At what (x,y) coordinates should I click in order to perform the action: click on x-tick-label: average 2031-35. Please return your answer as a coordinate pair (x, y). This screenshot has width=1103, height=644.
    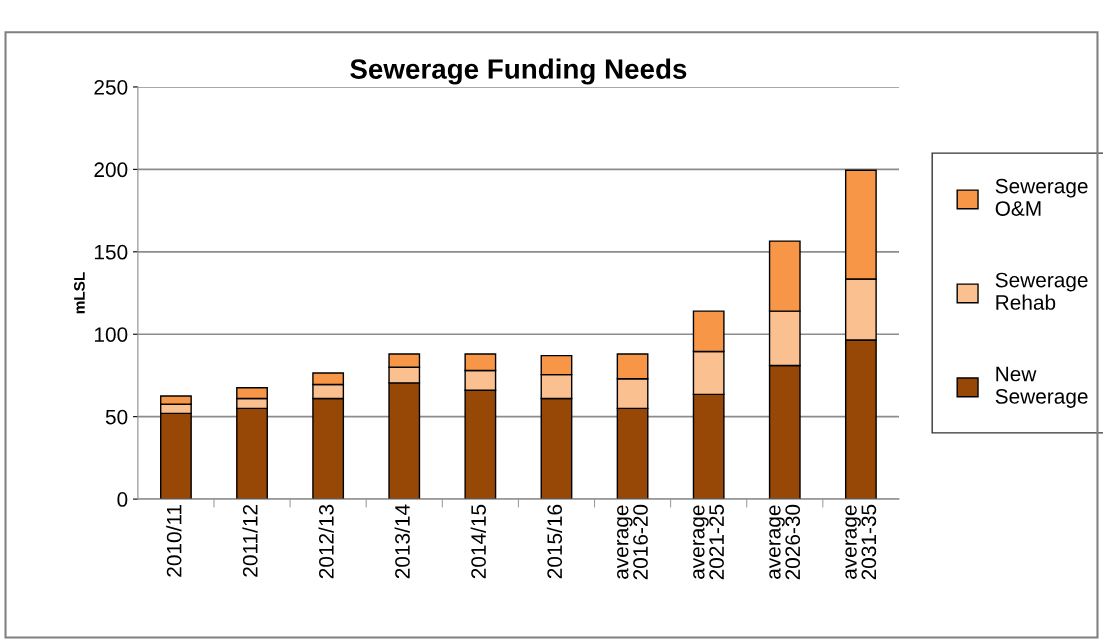
    Looking at the image, I should click on (861, 542).